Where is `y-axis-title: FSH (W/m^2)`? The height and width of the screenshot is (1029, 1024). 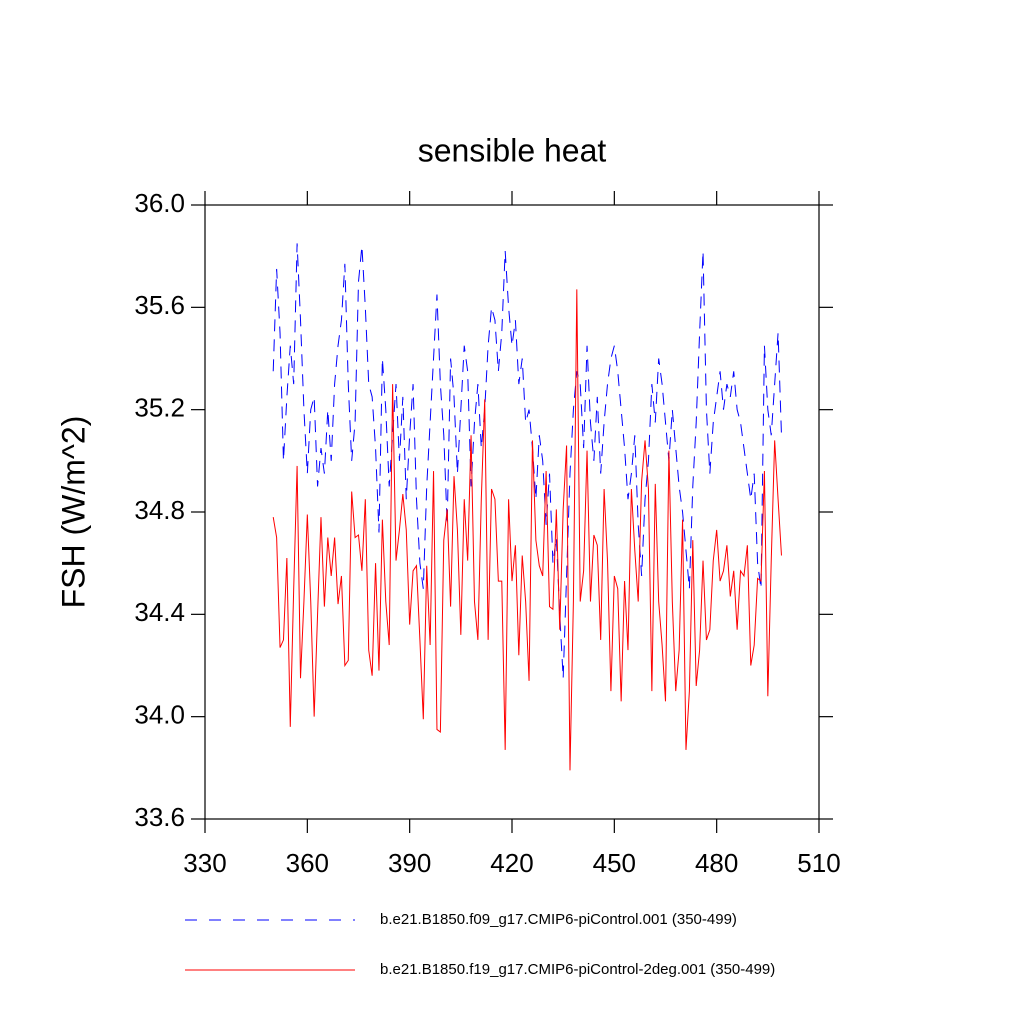 y-axis-title: FSH (W/m^2) is located at coordinates (73, 512).